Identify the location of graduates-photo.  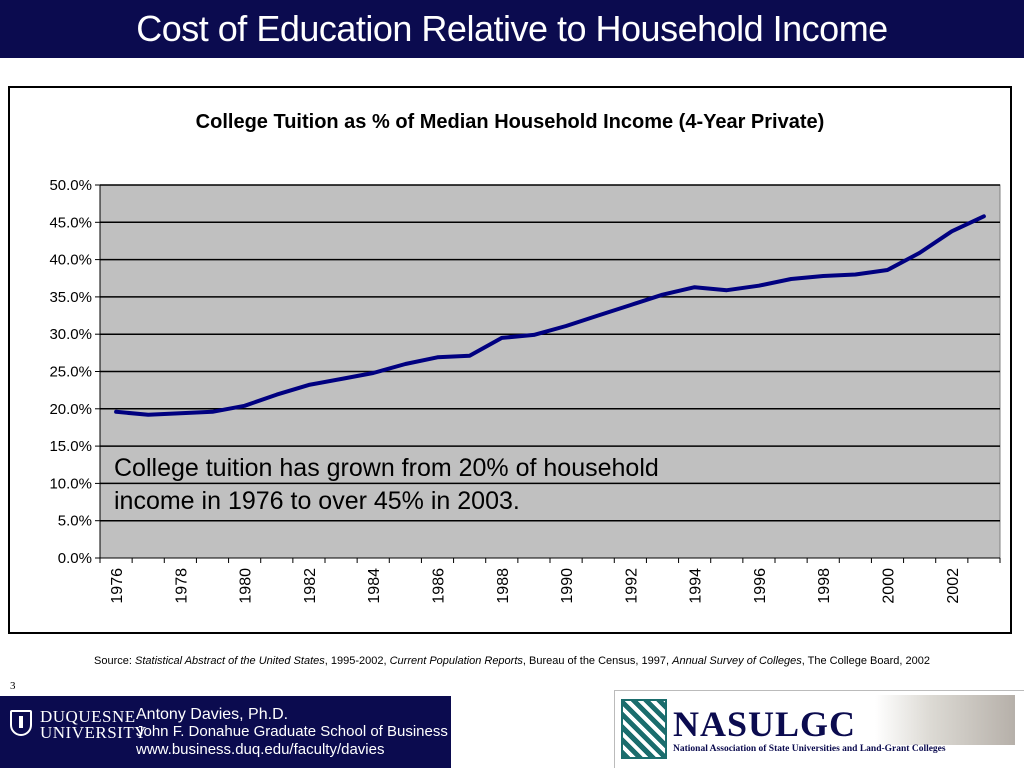
(945, 720).